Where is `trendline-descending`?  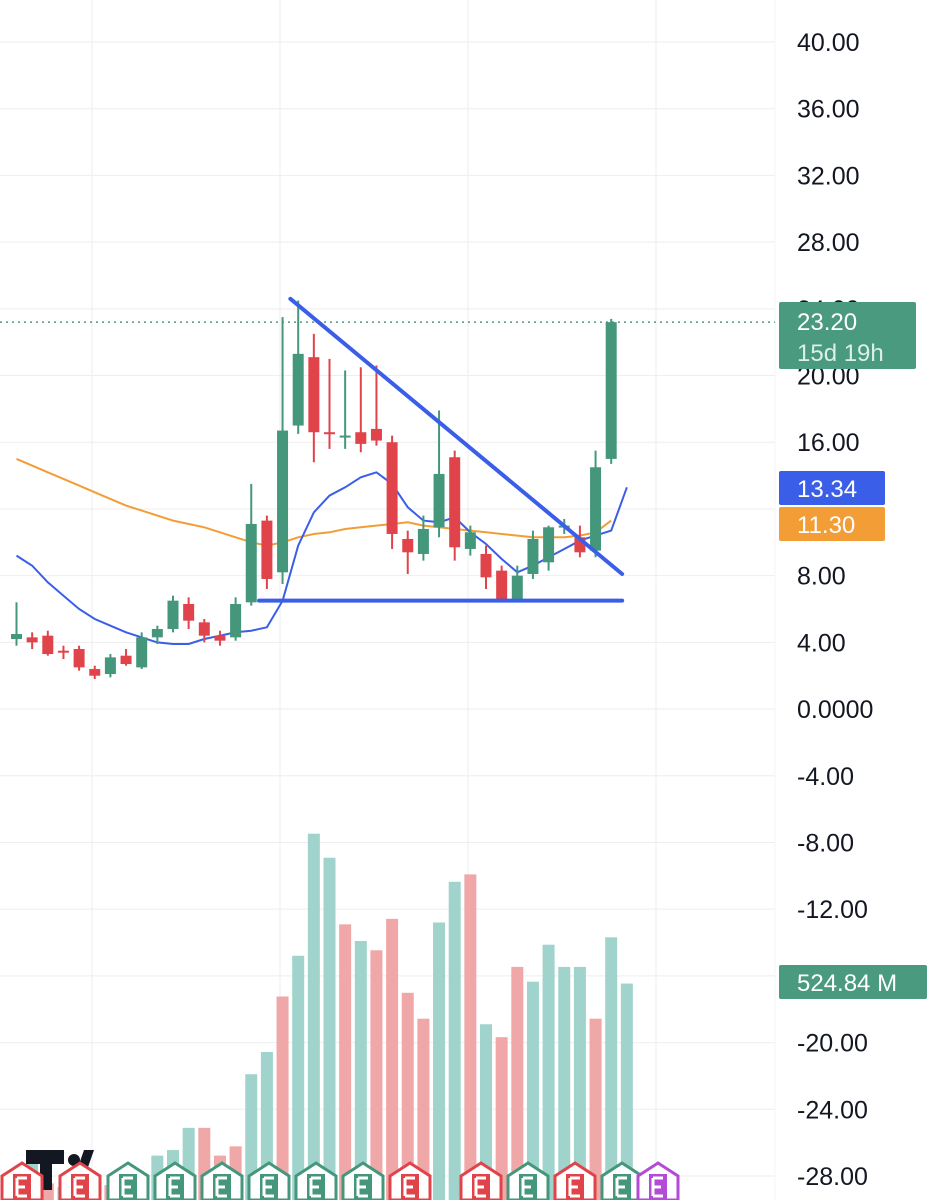 trendline-descending is located at coordinates (456, 436).